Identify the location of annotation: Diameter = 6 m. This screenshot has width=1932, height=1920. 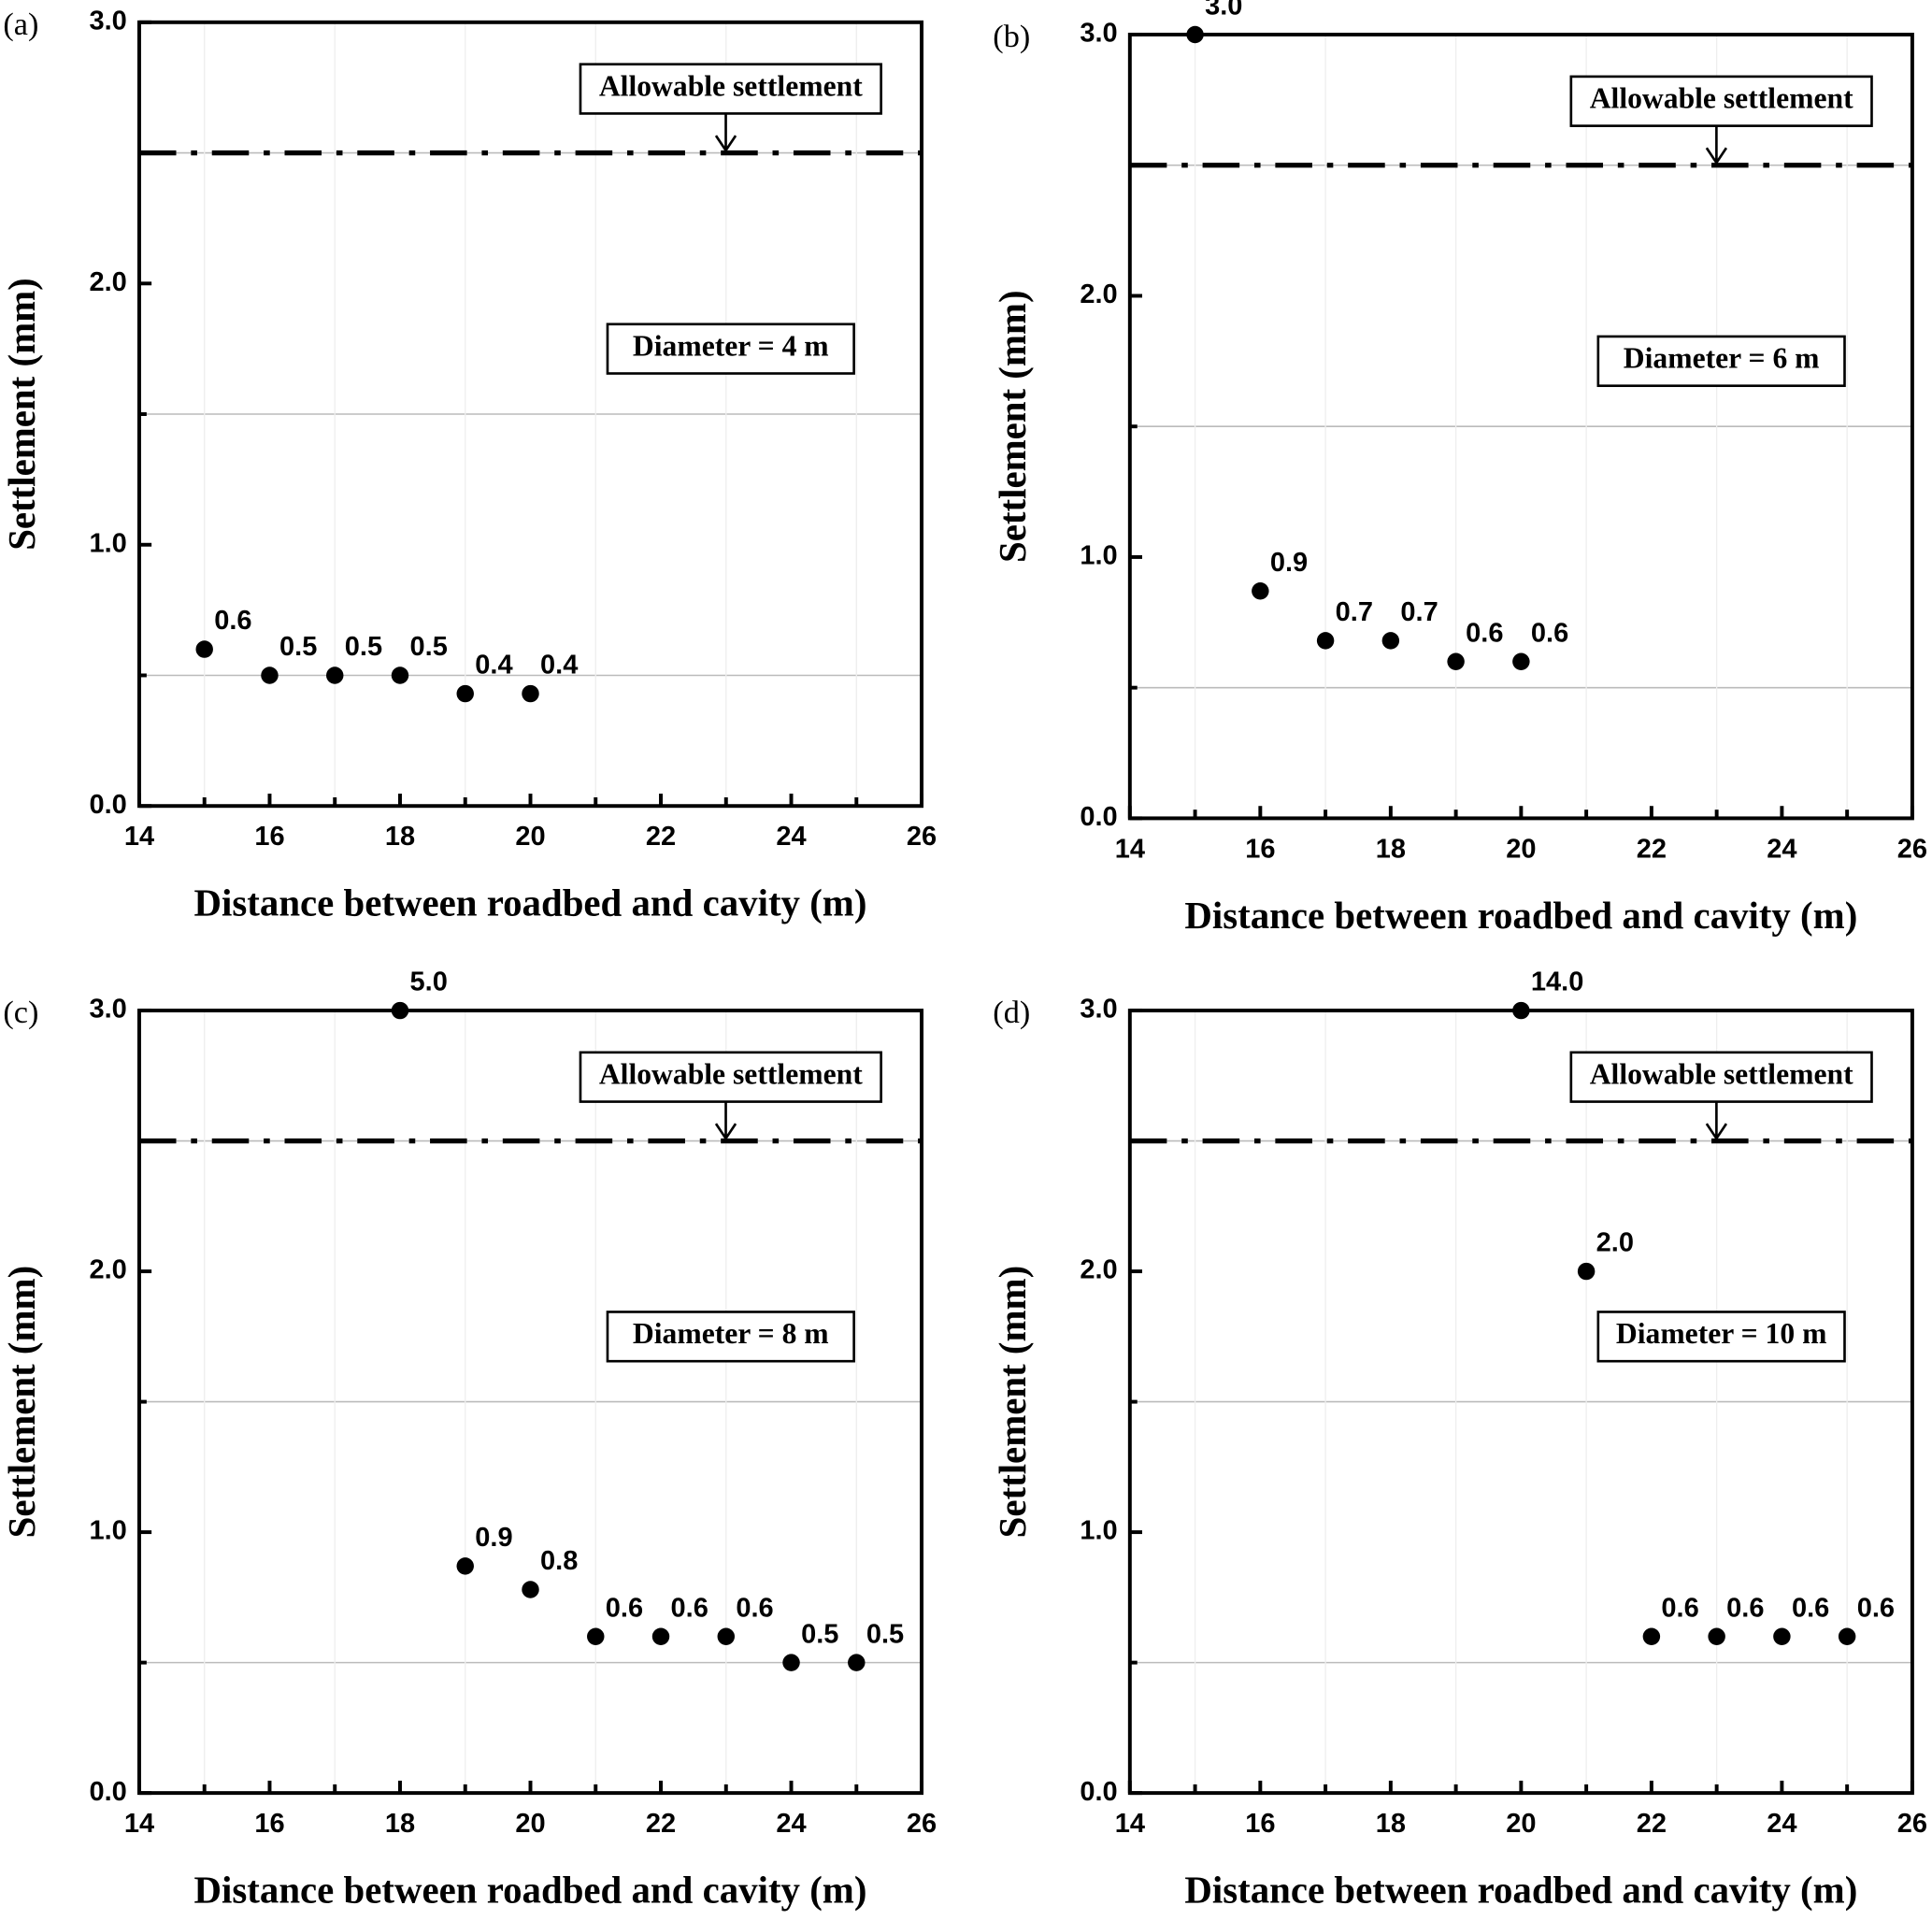
(1722, 358).